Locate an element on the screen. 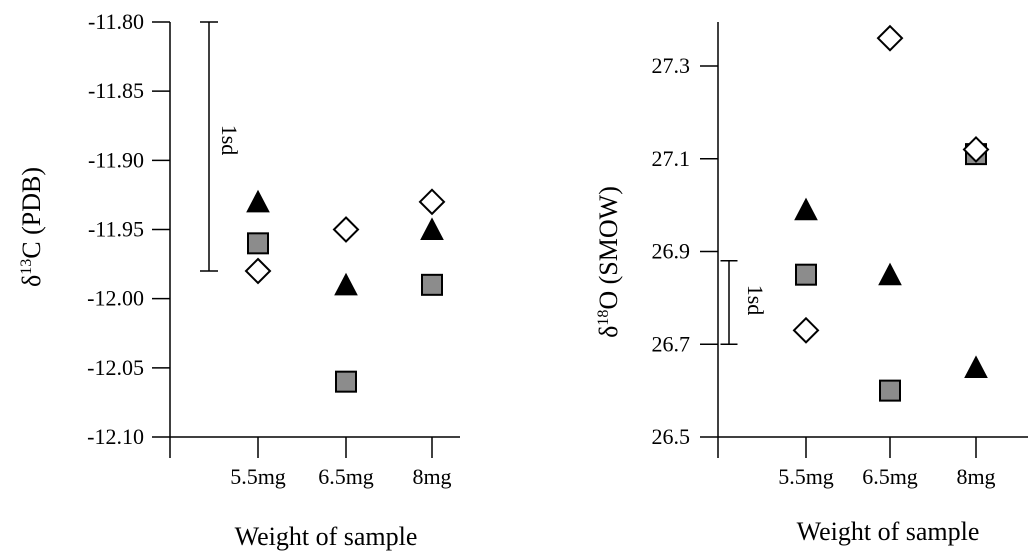 The width and height of the screenshot is (1029, 559). y-tick-label: 27.1 is located at coordinates (671, 158).